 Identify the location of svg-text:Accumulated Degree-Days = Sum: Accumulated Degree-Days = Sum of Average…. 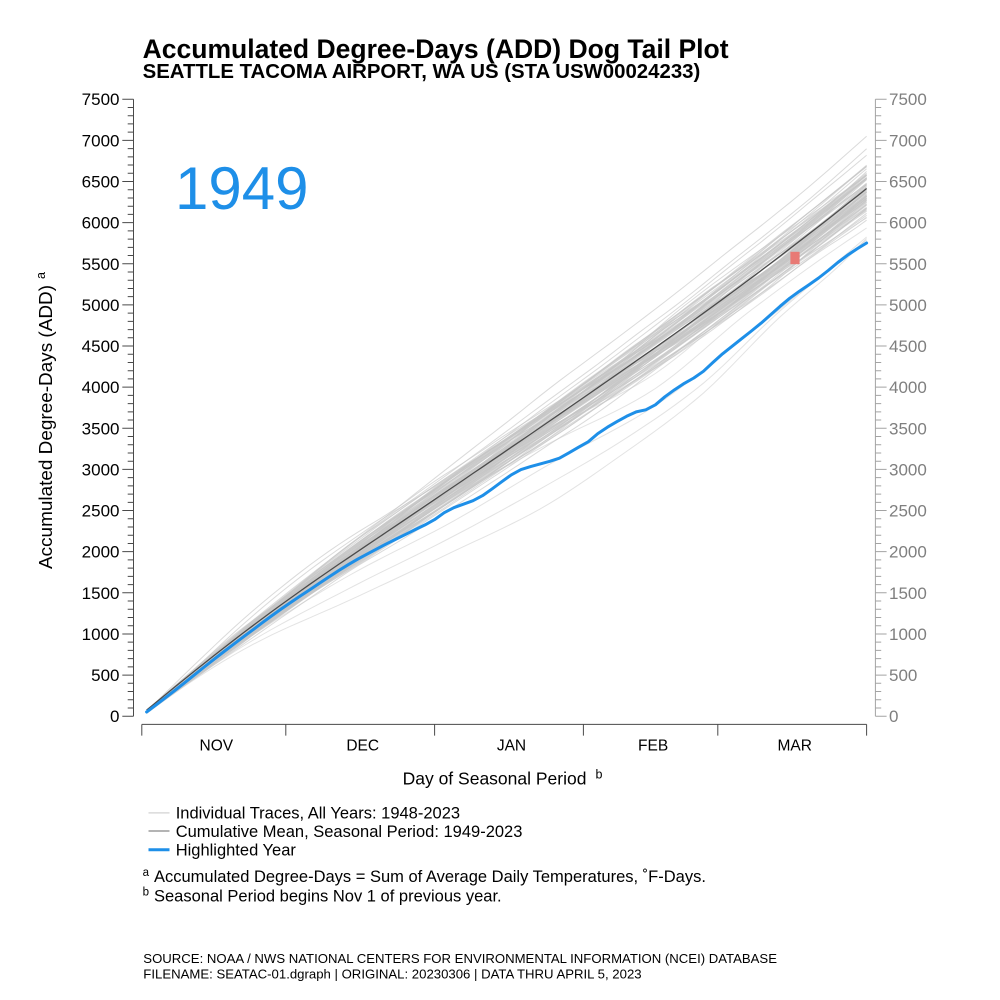
(430, 877).